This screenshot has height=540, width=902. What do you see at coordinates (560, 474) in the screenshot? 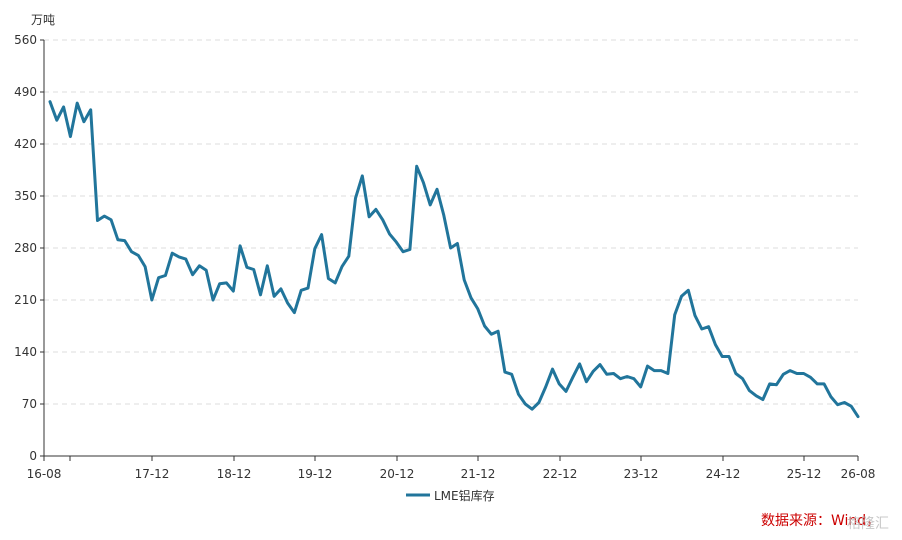
I see `x-tick-label: 22-12` at bounding box center [560, 474].